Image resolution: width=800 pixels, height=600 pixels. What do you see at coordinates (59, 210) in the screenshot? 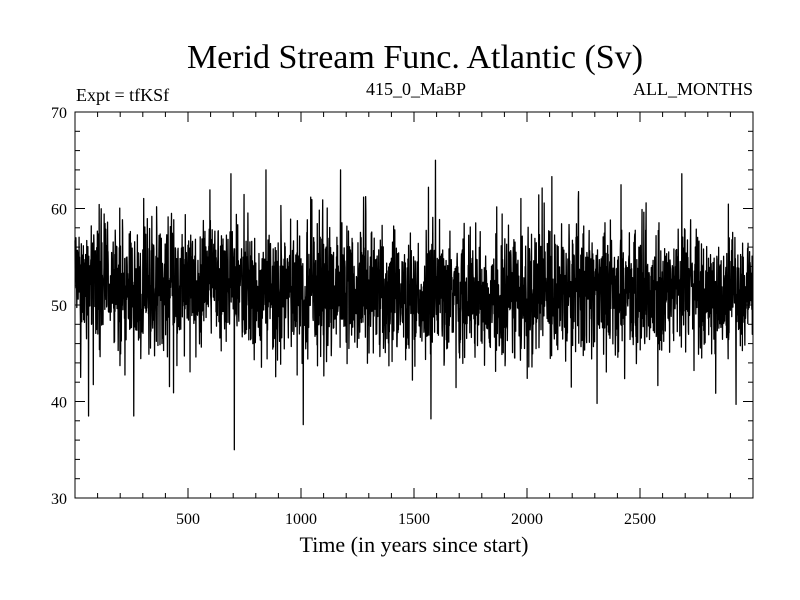
I see `y-tick-label: 60` at bounding box center [59, 210].